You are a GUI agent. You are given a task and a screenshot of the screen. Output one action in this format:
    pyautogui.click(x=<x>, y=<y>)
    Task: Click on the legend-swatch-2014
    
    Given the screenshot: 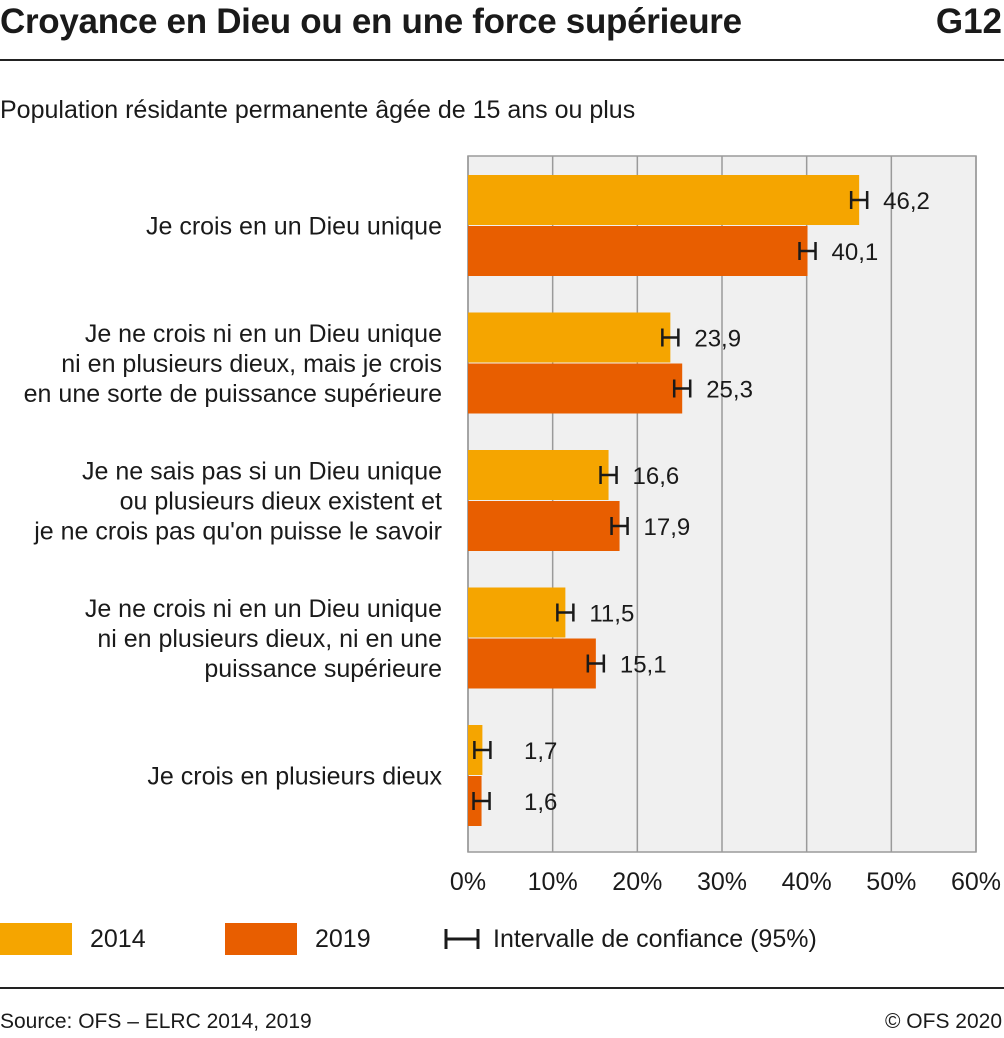 What is the action you would take?
    pyautogui.click(x=36, y=939)
    